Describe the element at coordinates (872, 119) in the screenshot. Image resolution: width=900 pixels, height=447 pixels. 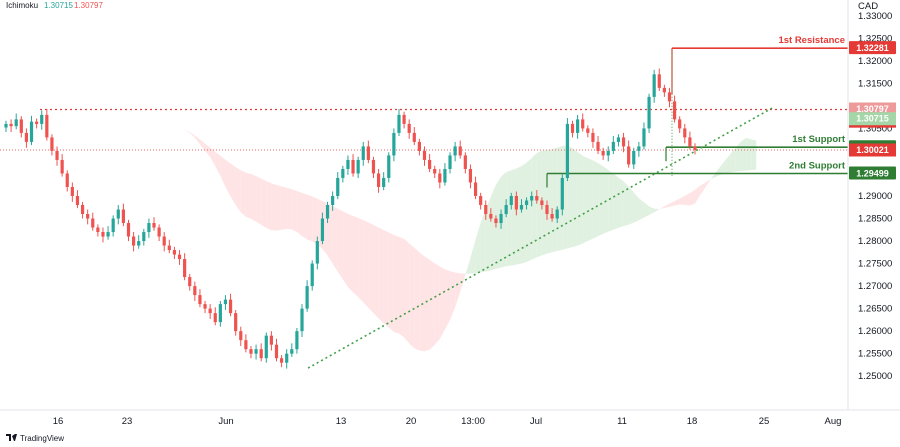
I see `price-tag-label: 1.30715` at that location.